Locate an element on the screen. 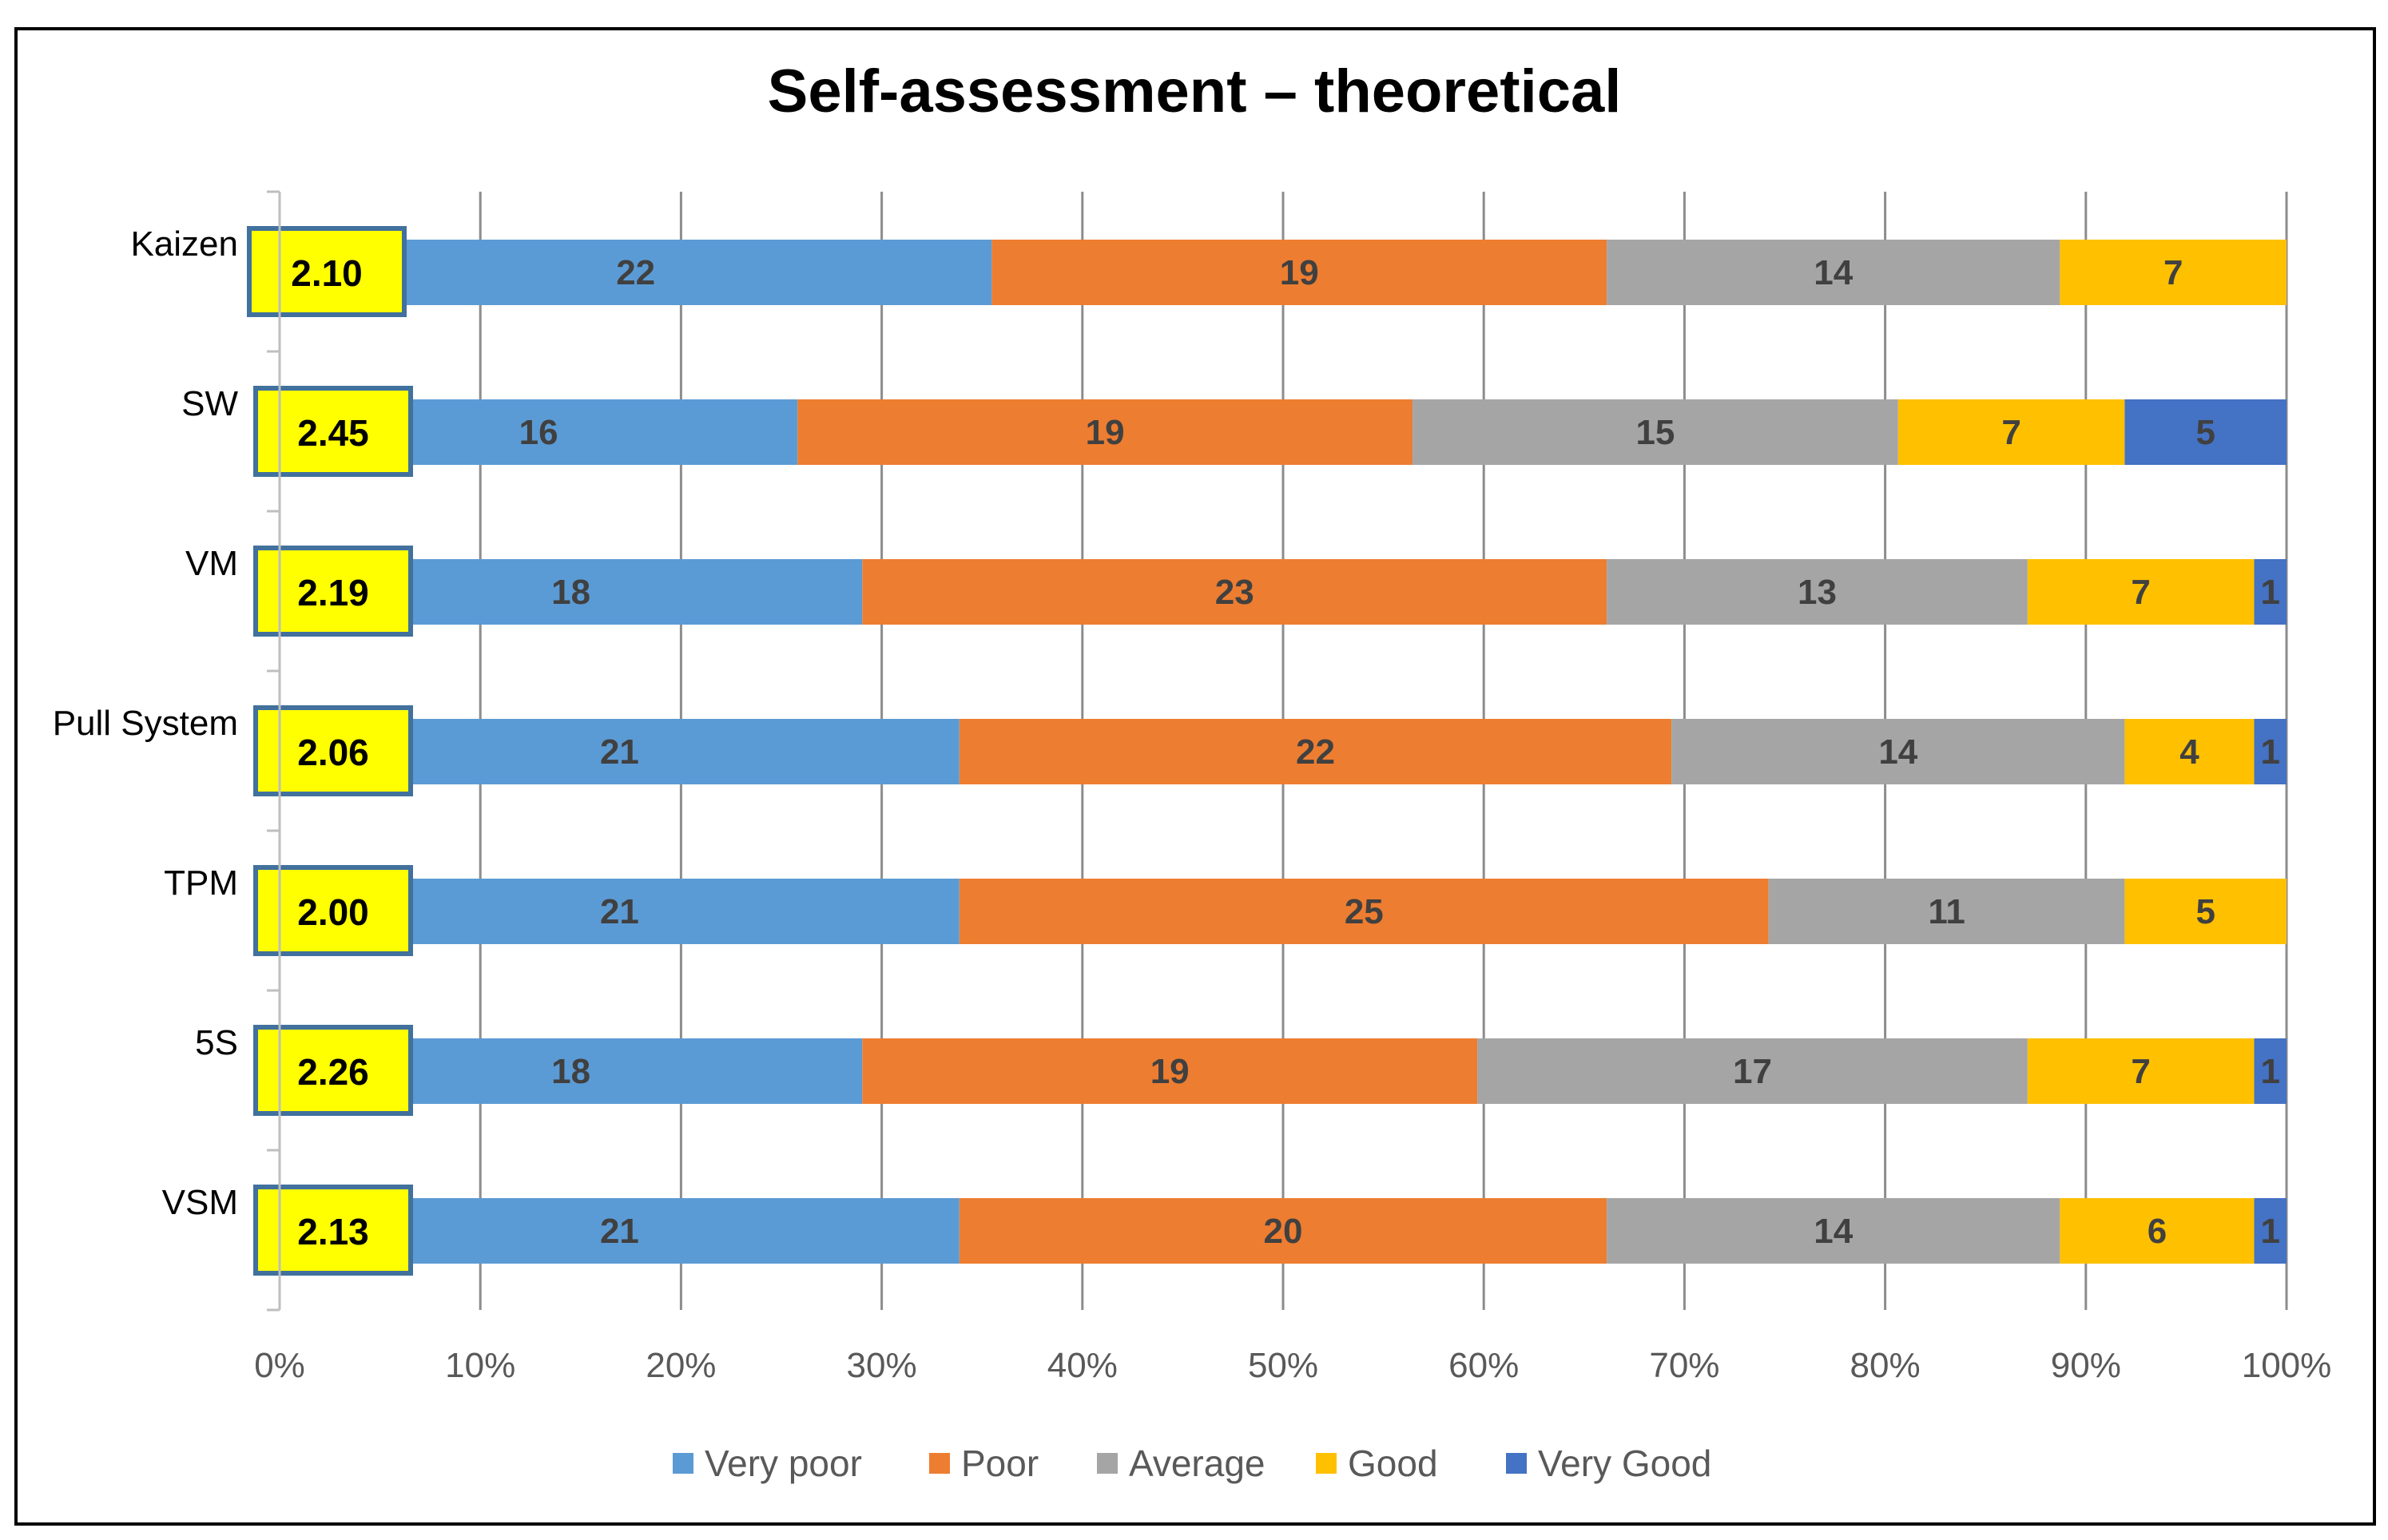 This screenshot has height=1540, width=2388. category-label: SW is located at coordinates (209, 404).